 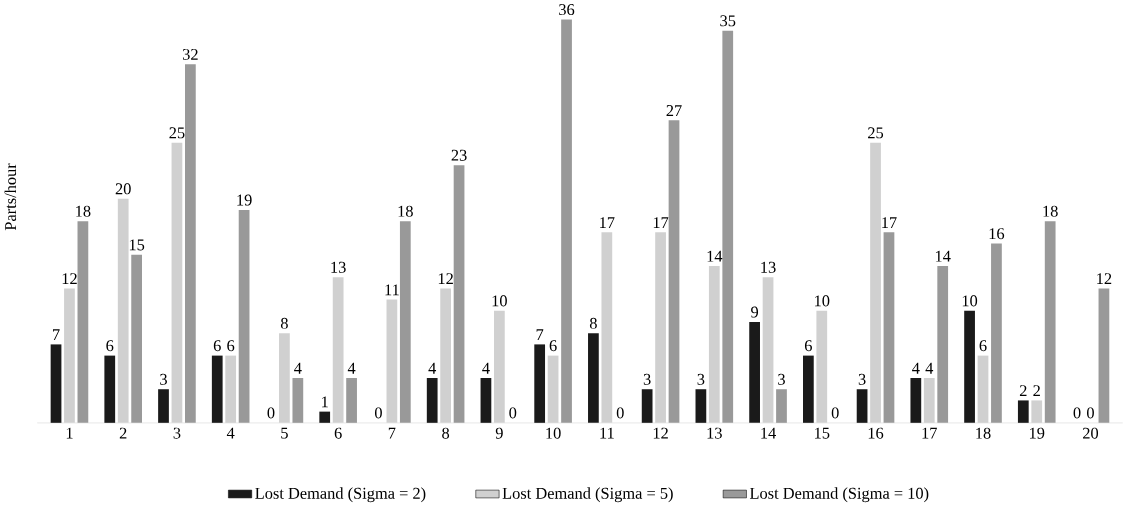 What do you see at coordinates (340, 495) in the screenshot?
I see `legend-label: Lost Demand (Sigma = 2)` at bounding box center [340, 495].